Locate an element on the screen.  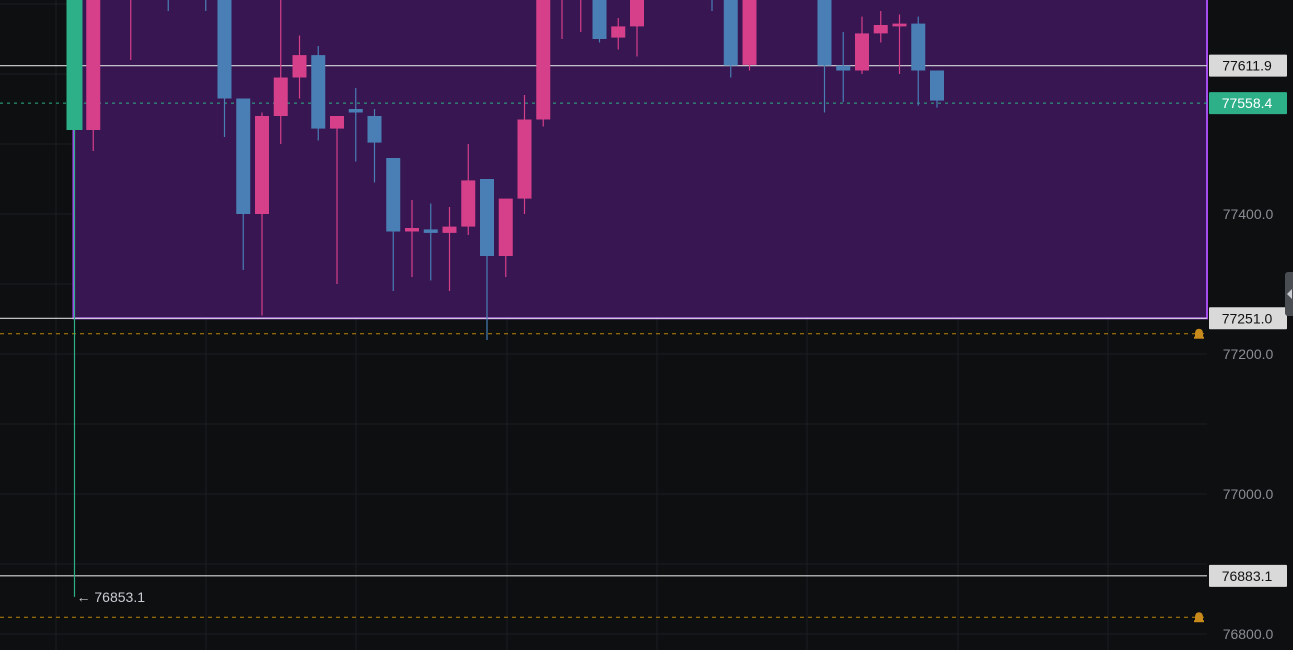
price-line-tag-label: 77611.9 is located at coordinates (1247, 66).